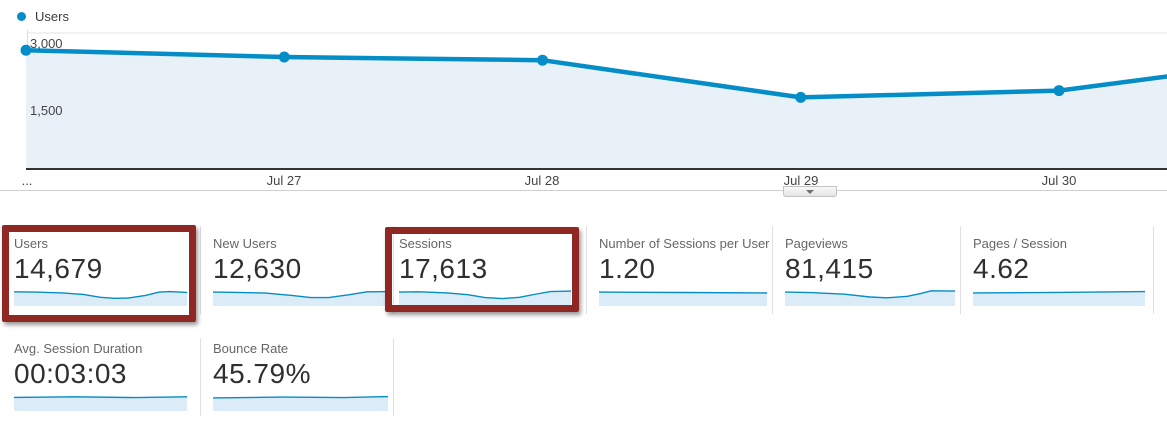 The width and height of the screenshot is (1167, 424). I want to click on metric-value: 12,630, so click(257, 268).